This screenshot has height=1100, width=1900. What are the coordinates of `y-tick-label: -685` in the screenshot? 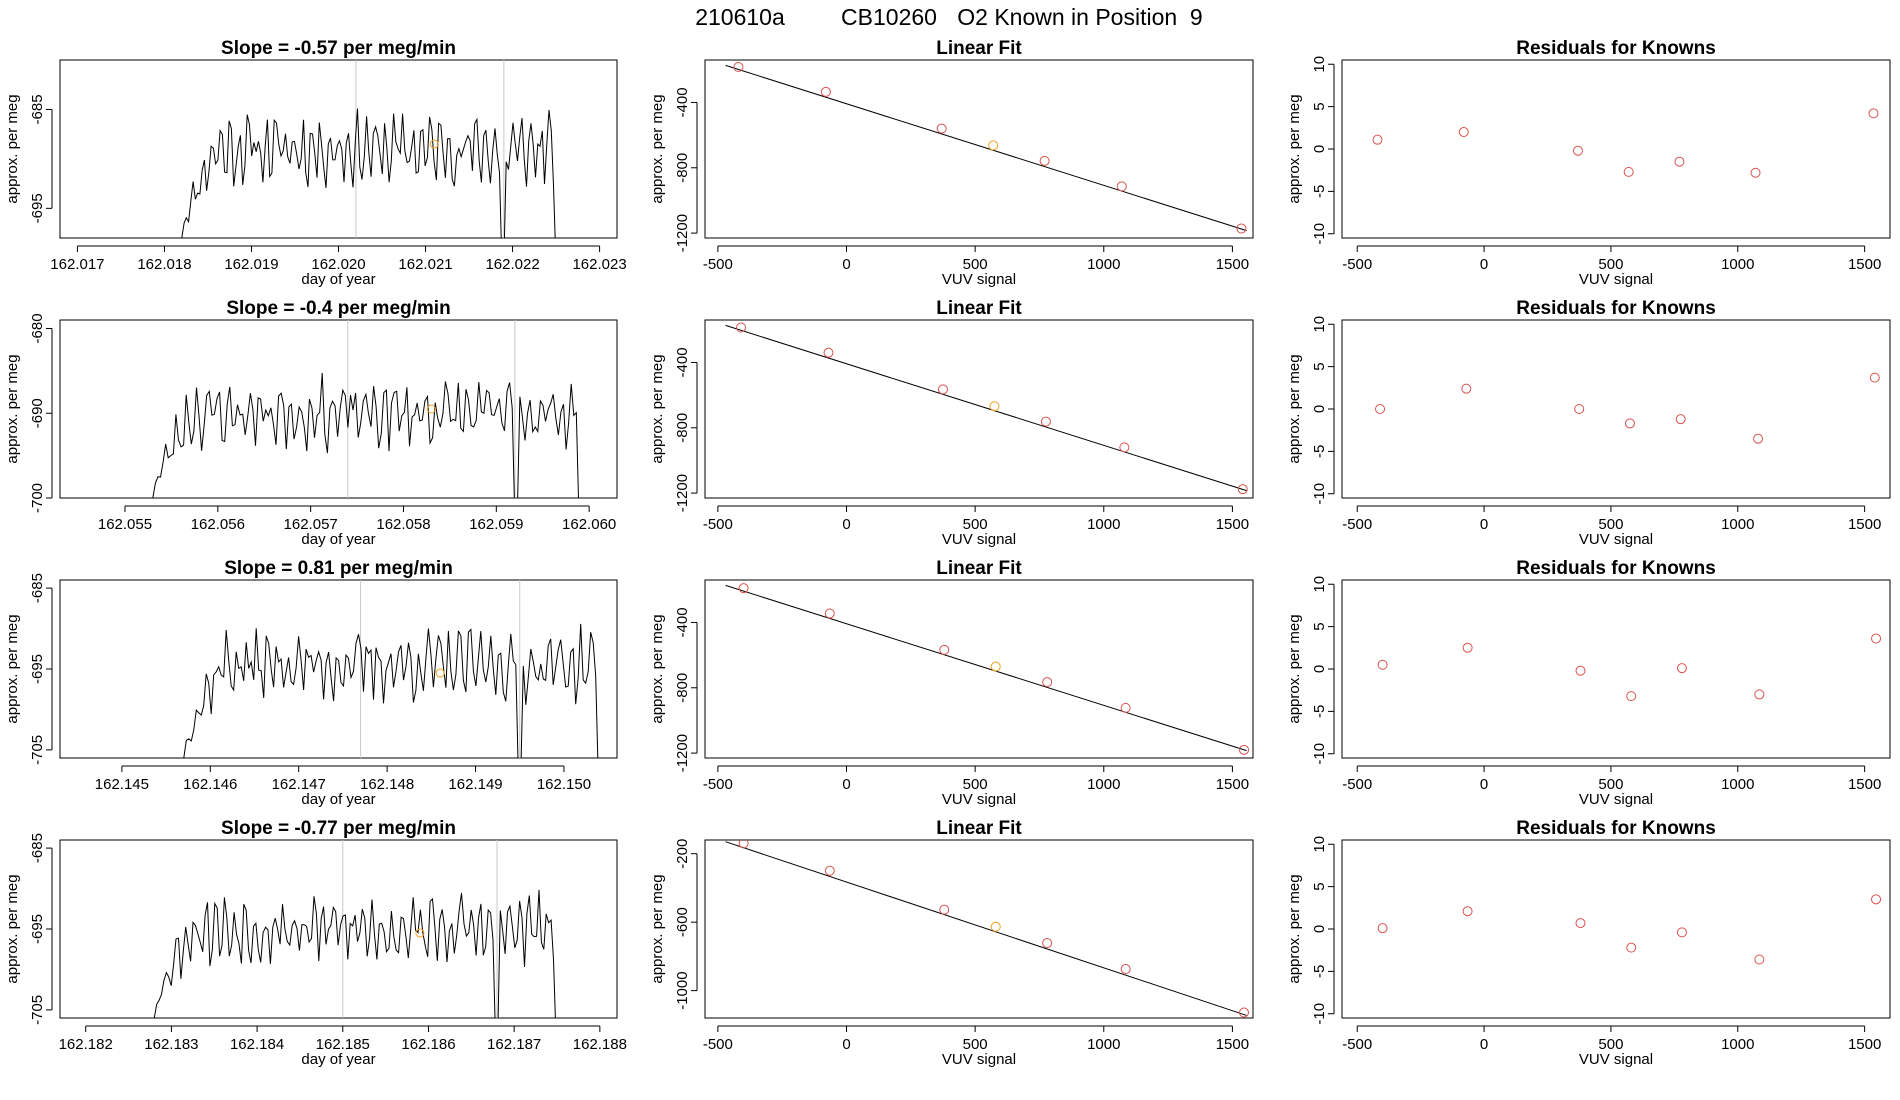 It's located at (37, 848).